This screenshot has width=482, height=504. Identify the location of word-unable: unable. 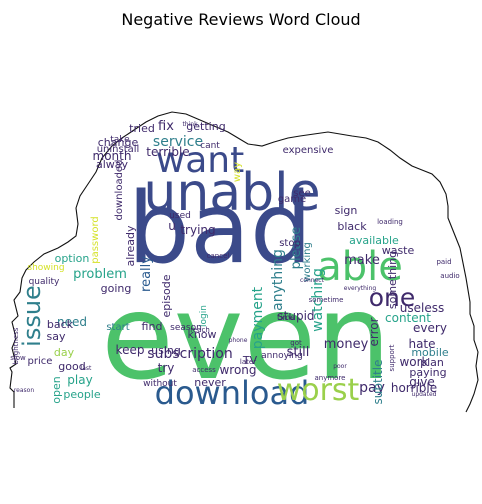
(231, 193).